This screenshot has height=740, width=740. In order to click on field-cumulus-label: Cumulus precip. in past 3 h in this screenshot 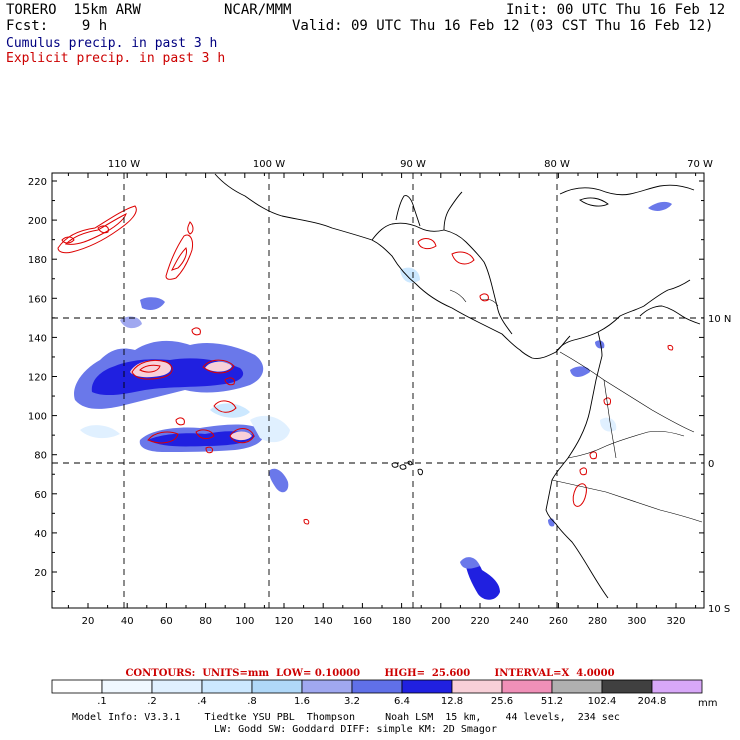, I will do `click(112, 43)`.